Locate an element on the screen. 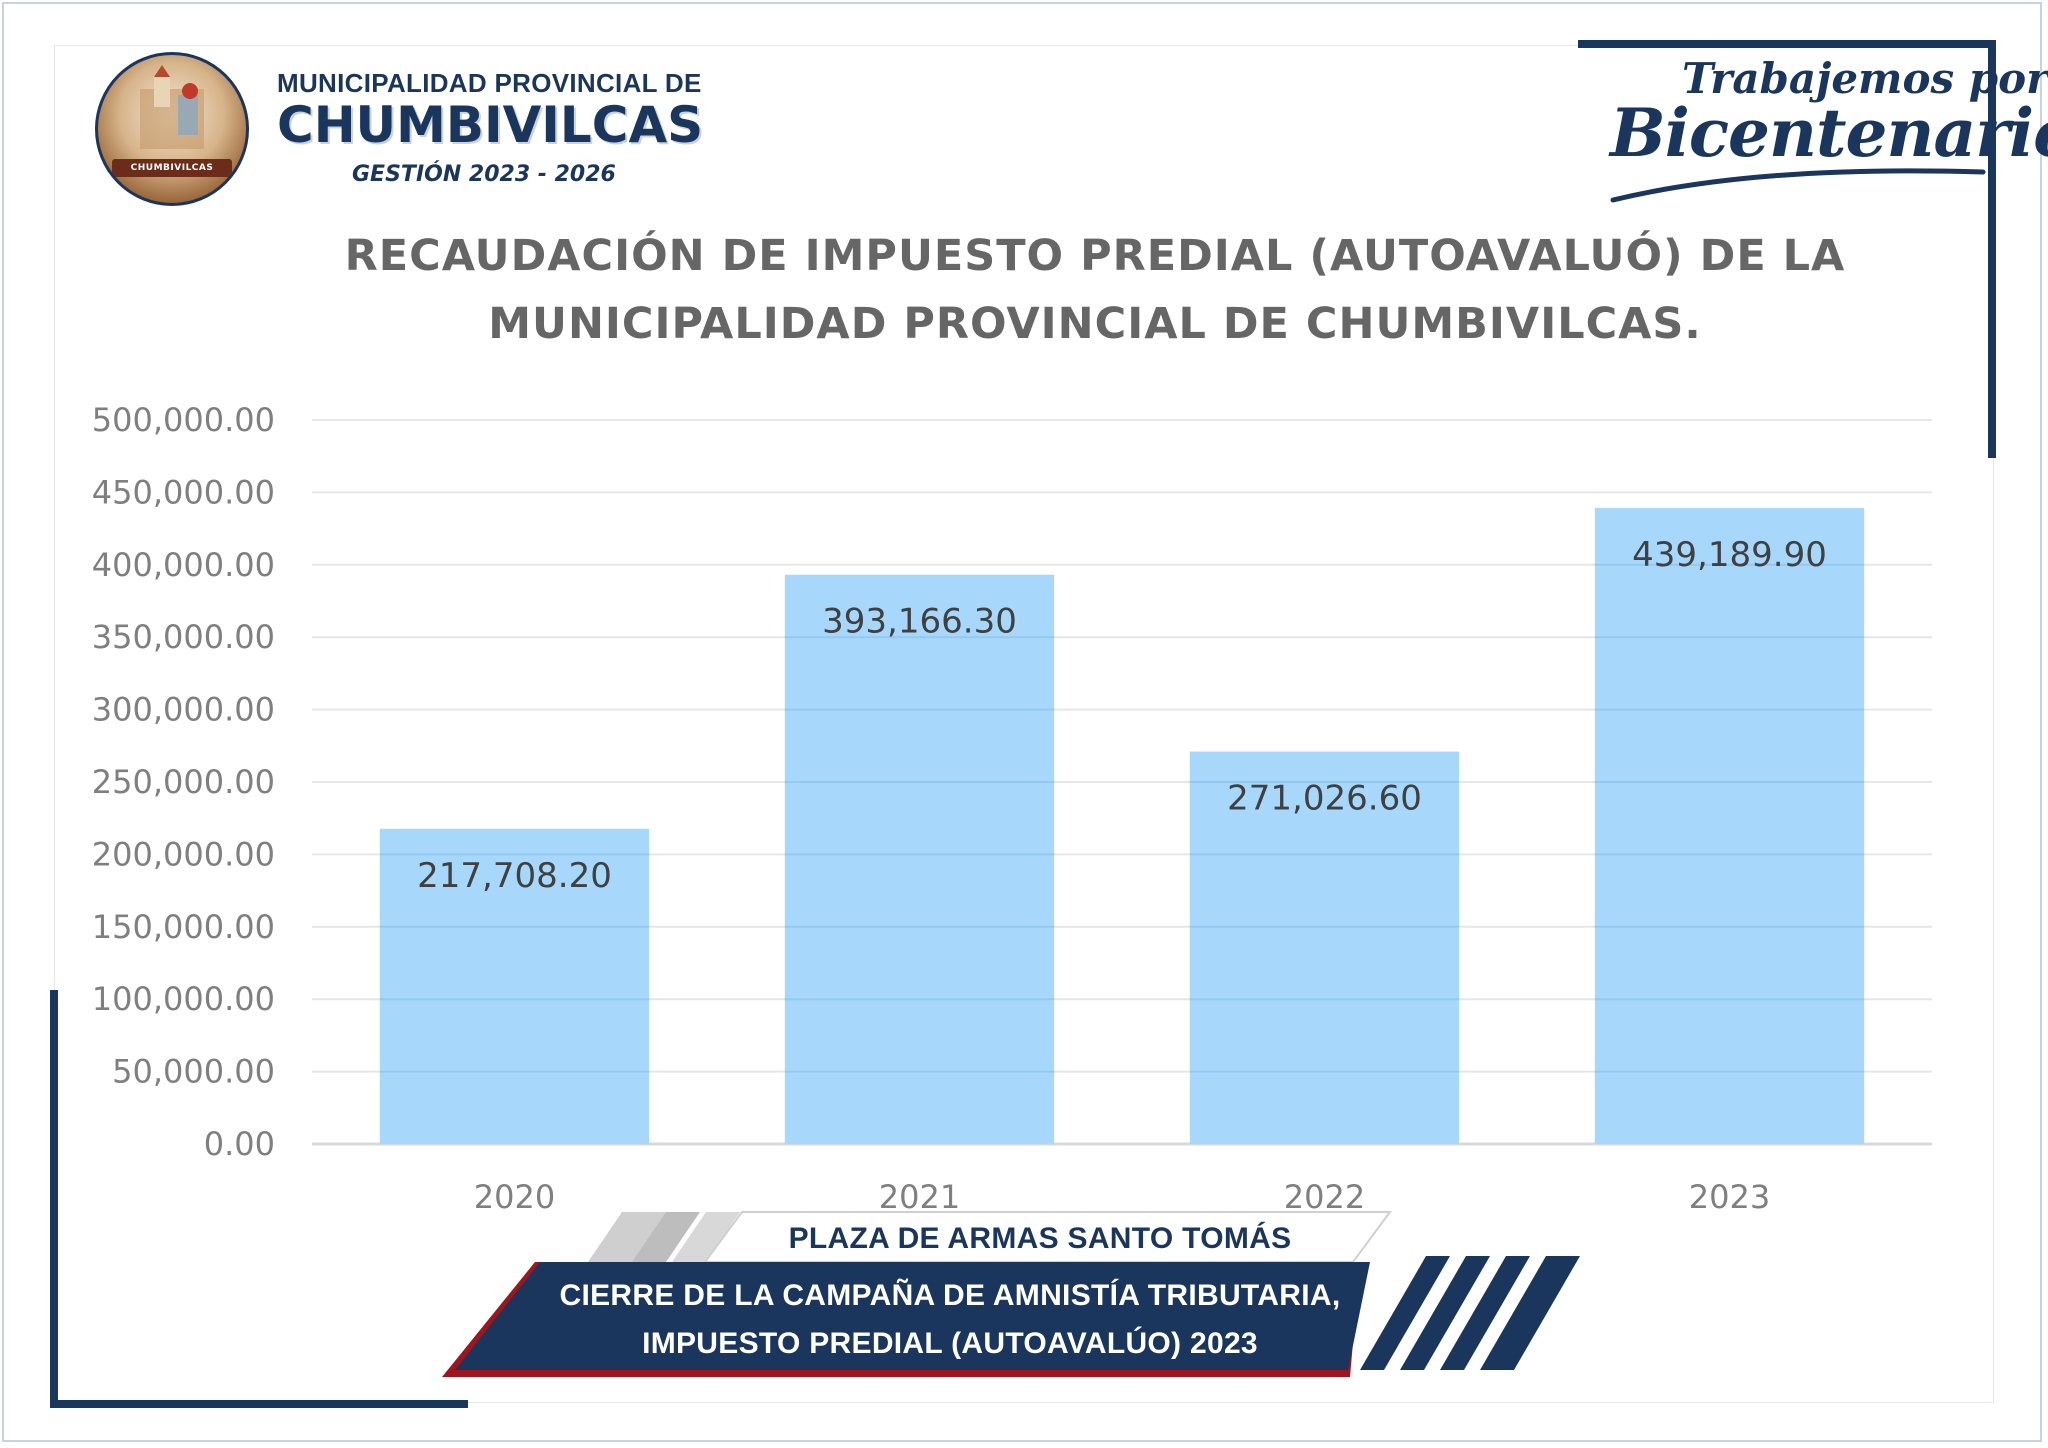  y-tick-label: 350,000.00 is located at coordinates (183, 637).